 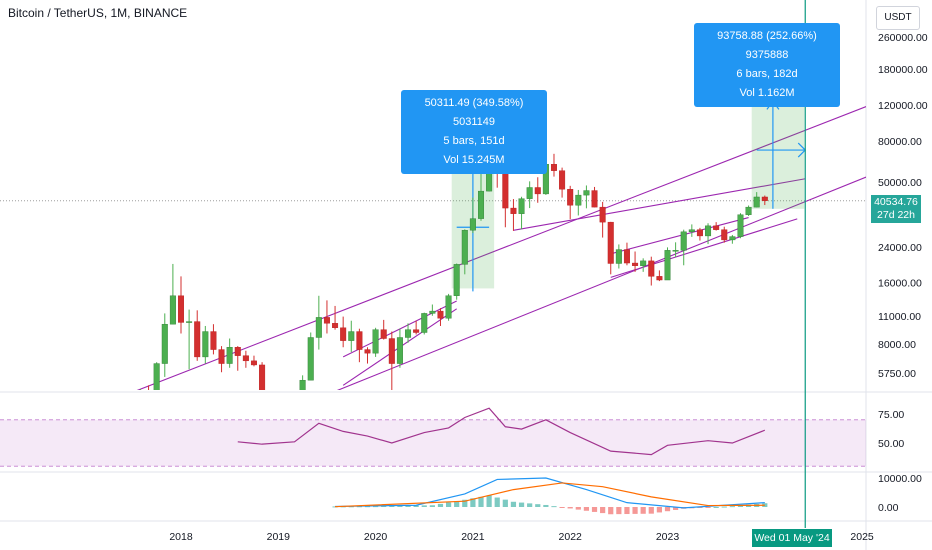 I want to click on price-tick-label: 50000.00, so click(x=900, y=183).